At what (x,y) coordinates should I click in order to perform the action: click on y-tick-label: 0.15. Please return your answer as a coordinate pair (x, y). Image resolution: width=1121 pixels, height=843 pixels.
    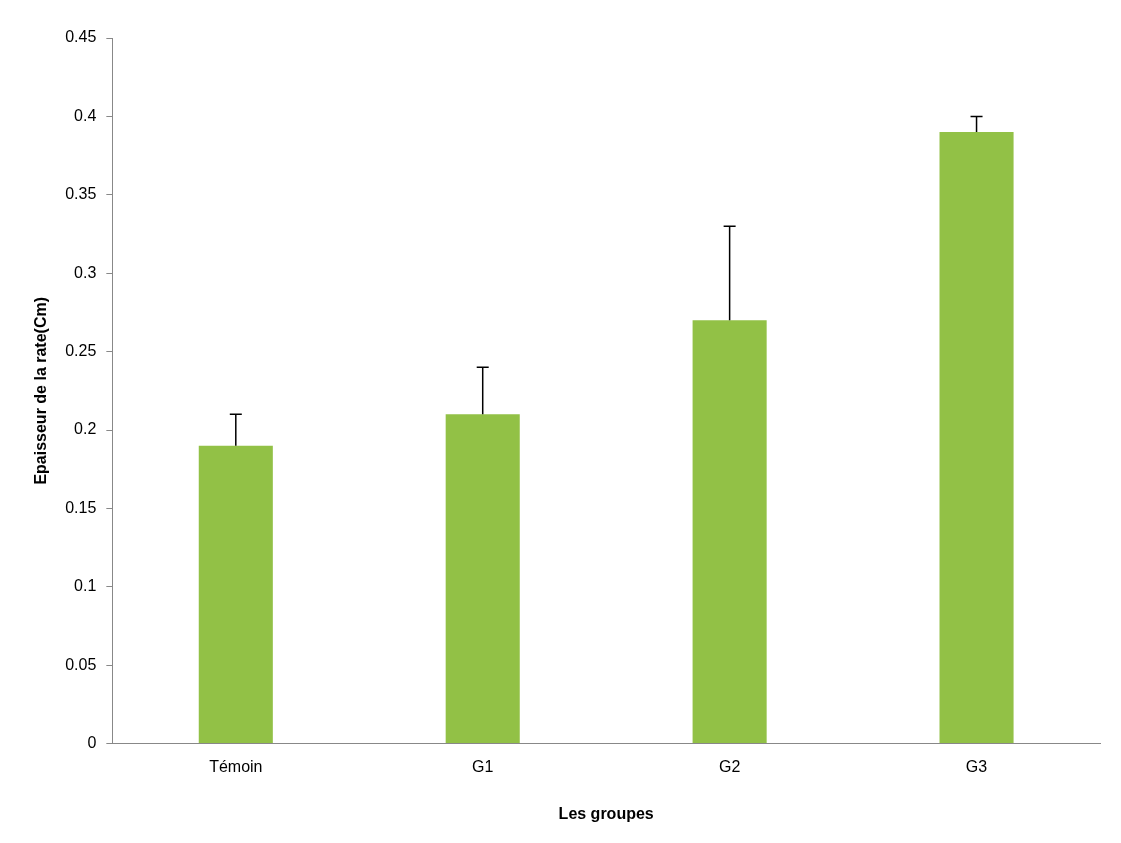
    Looking at the image, I should click on (81, 507).